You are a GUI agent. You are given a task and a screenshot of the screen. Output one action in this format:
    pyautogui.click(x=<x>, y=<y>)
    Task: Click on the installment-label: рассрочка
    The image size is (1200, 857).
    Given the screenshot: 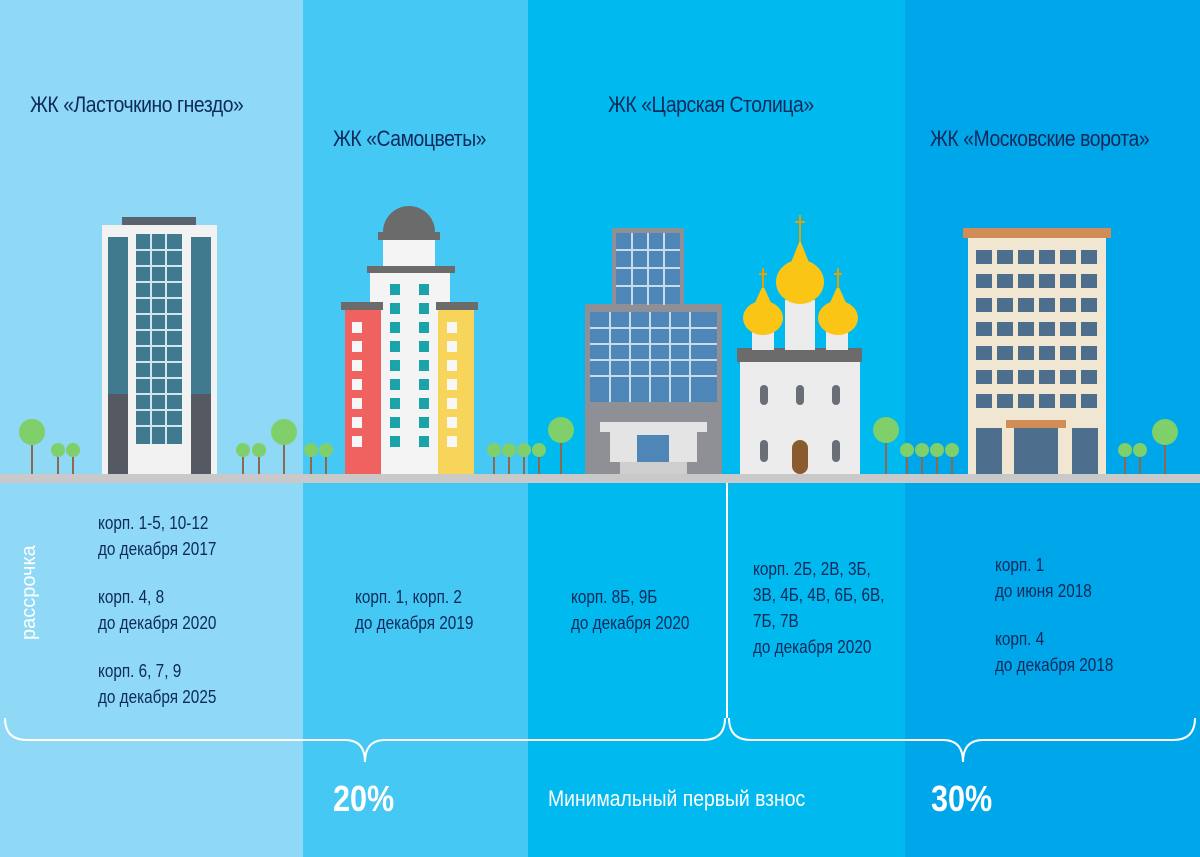 What is the action you would take?
    pyautogui.click(x=29, y=592)
    